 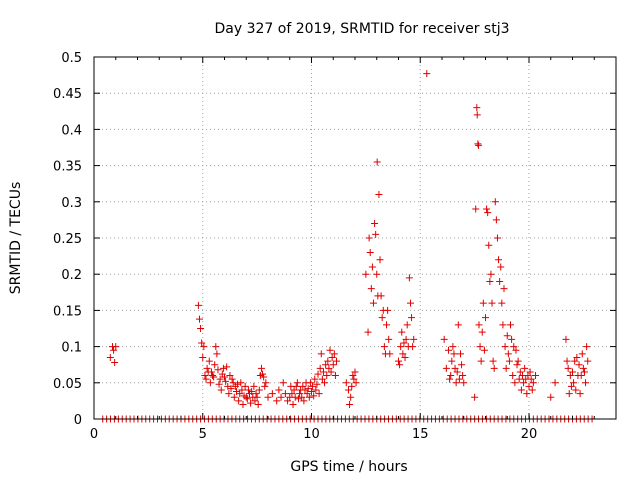 What do you see at coordinates (71, 275) in the screenshot?
I see `y-tick-label: 0.2` at bounding box center [71, 275].